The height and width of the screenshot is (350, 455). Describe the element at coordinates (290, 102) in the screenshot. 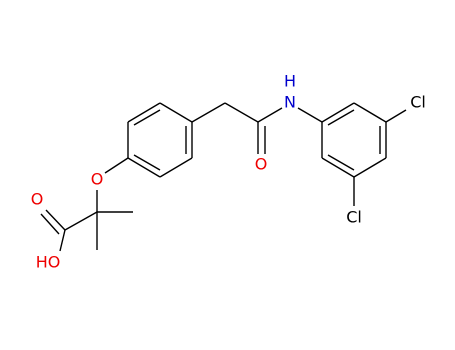

I see `atom-label: N` at that location.